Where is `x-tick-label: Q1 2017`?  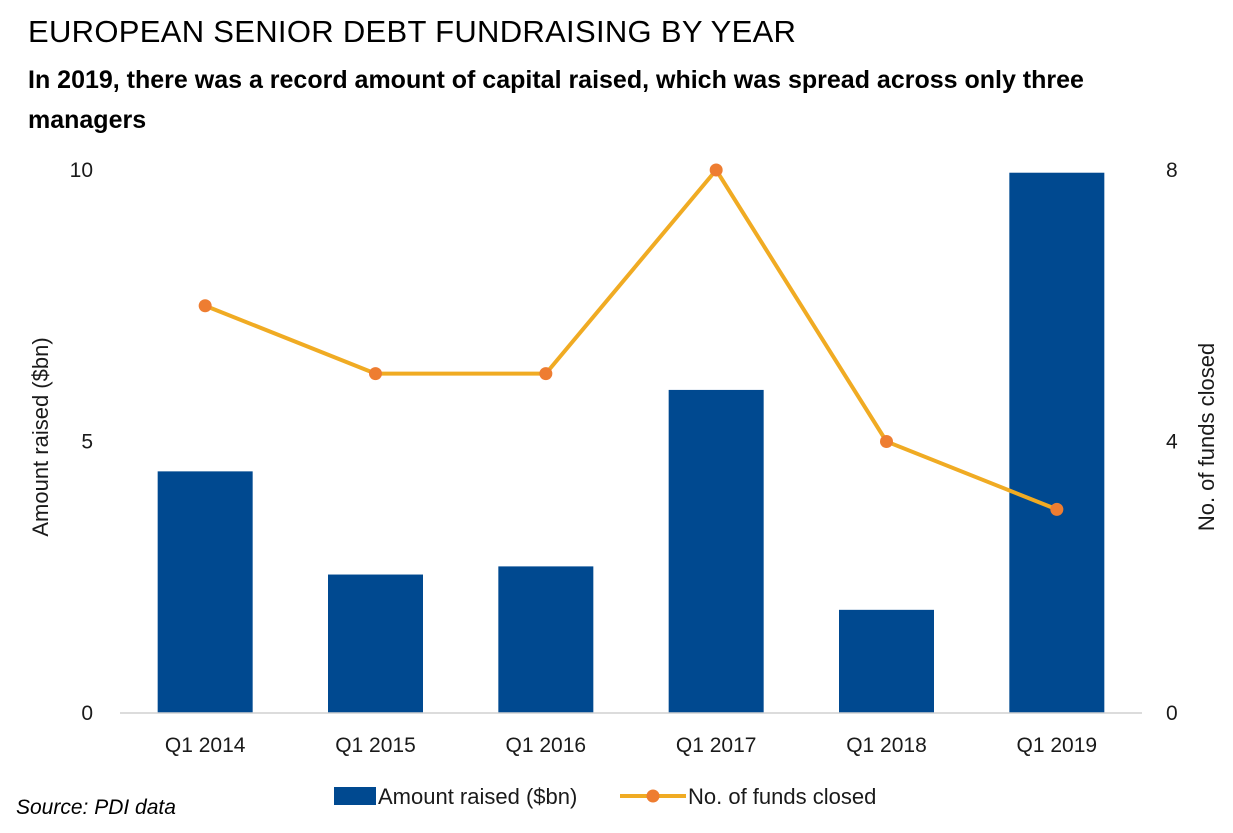 x-tick-label: Q1 2017 is located at coordinates (716, 745).